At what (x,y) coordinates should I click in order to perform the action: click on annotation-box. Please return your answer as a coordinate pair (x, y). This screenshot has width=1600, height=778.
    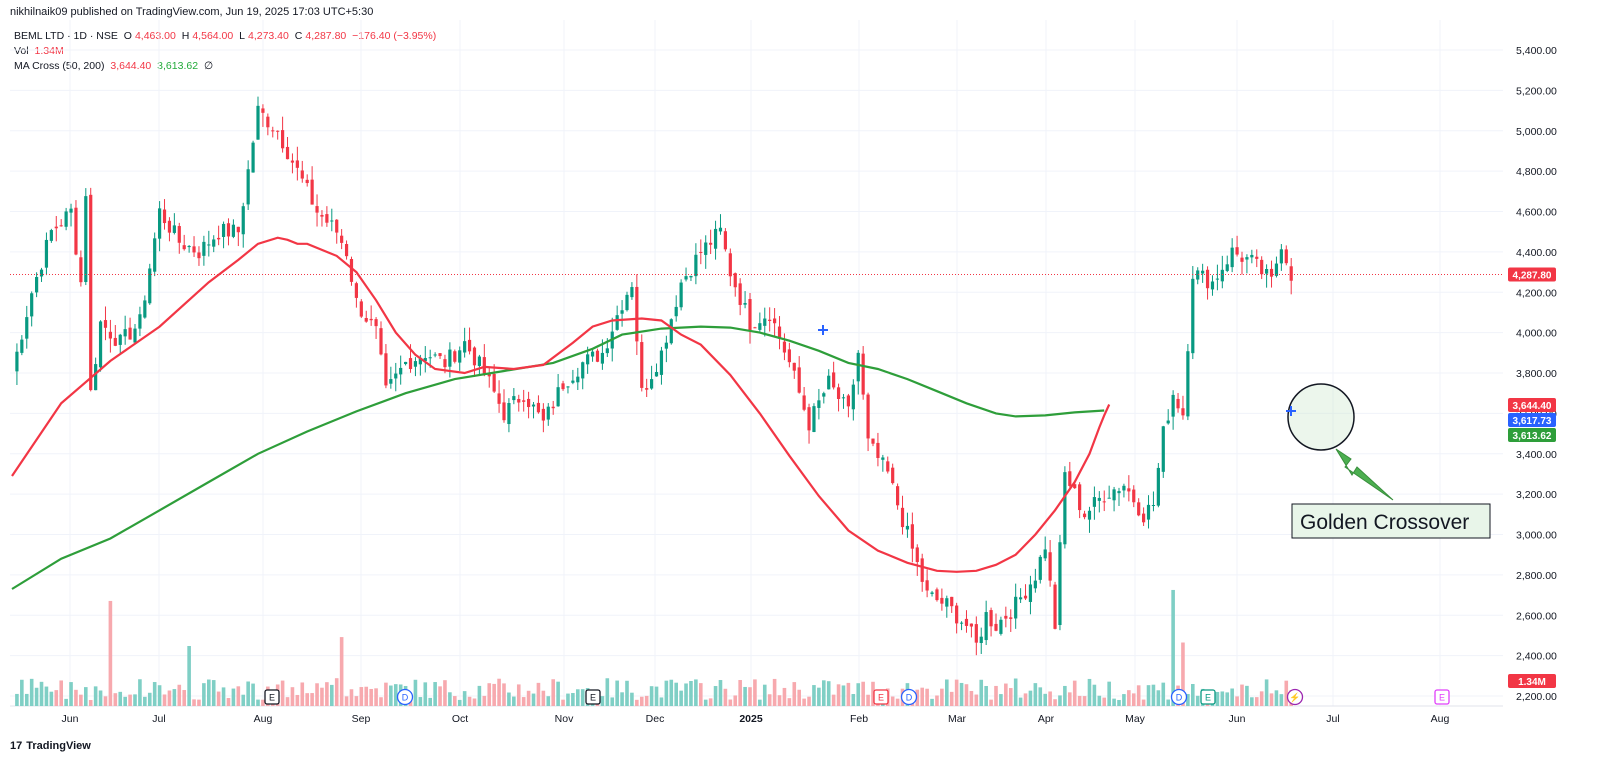
    Looking at the image, I should click on (1391, 521).